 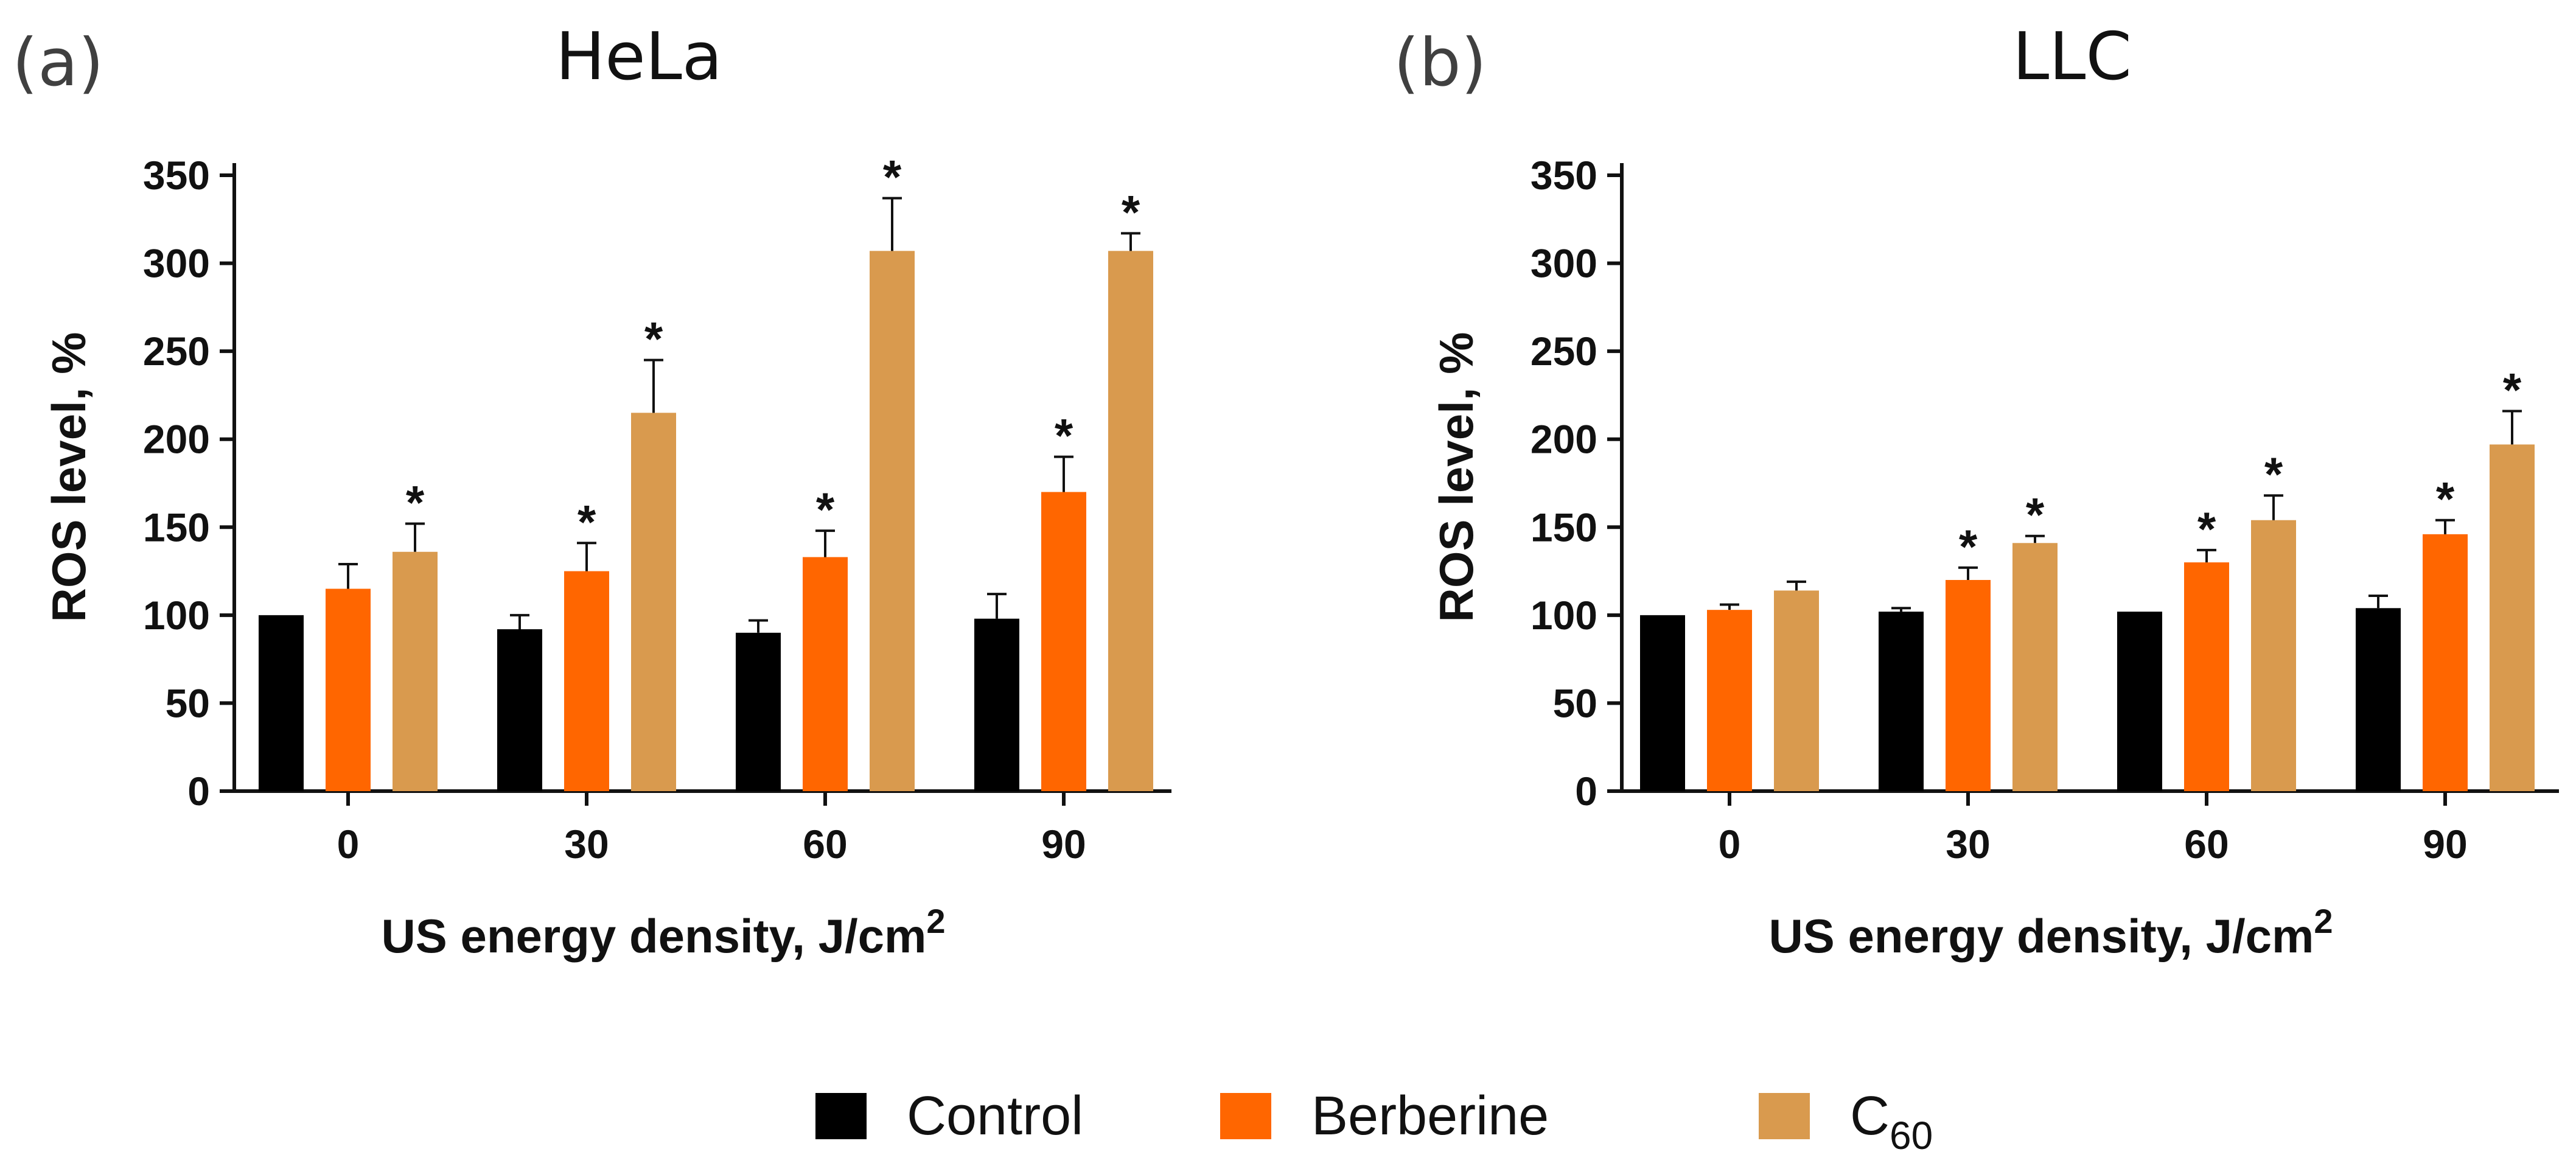 What do you see at coordinates (995, 1116) in the screenshot?
I see `legend-label-control: Control` at bounding box center [995, 1116].